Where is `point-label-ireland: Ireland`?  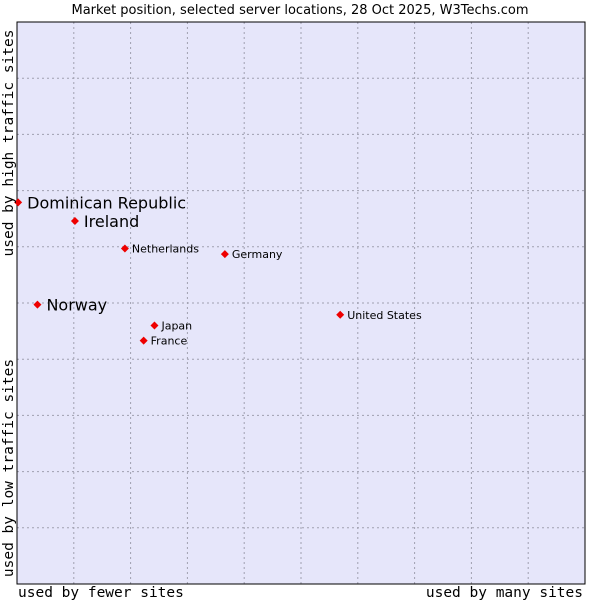
point-label-ireland: Ireland is located at coordinates (111, 221).